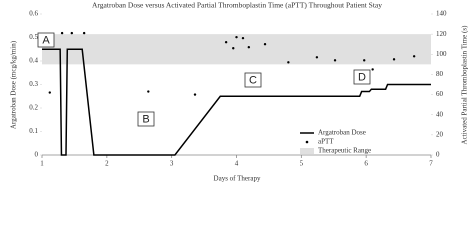  Describe the element at coordinates (237, 164) in the screenshot. I see `x-tick-label: 4` at that location.